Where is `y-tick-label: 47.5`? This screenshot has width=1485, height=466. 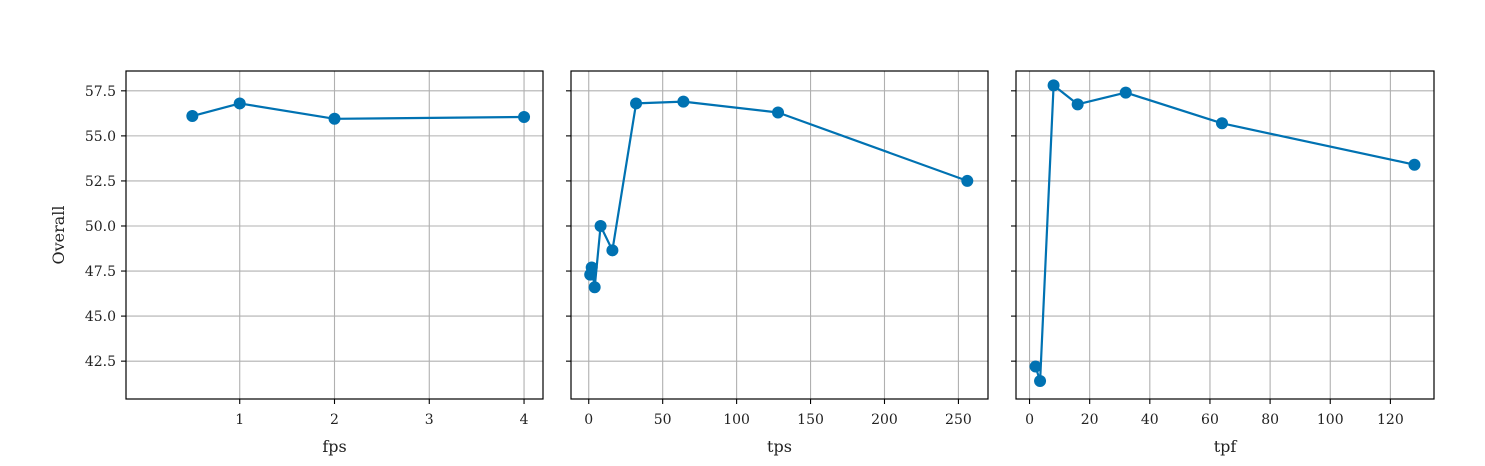
y-tick-label: 47.5 is located at coordinates (100, 272).